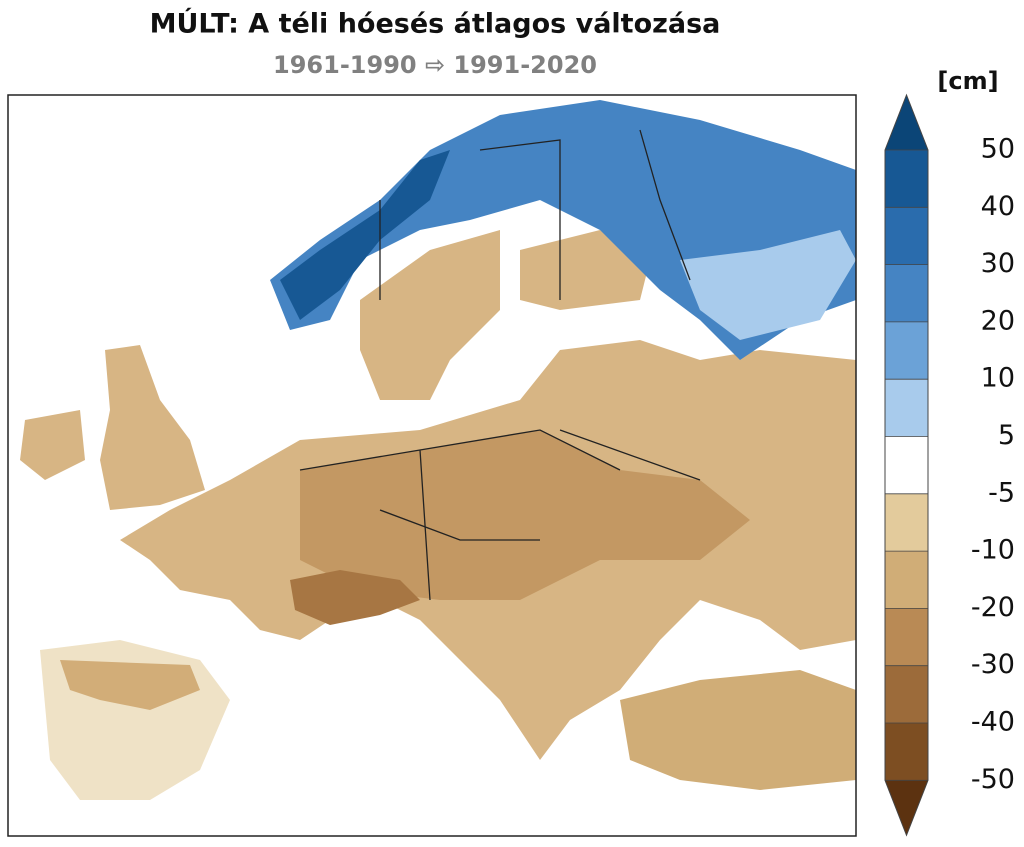  Describe the element at coordinates (435, 65) in the screenshot. I see `subtitle: 1961-1990 ⇨ 1991-2020` at that location.